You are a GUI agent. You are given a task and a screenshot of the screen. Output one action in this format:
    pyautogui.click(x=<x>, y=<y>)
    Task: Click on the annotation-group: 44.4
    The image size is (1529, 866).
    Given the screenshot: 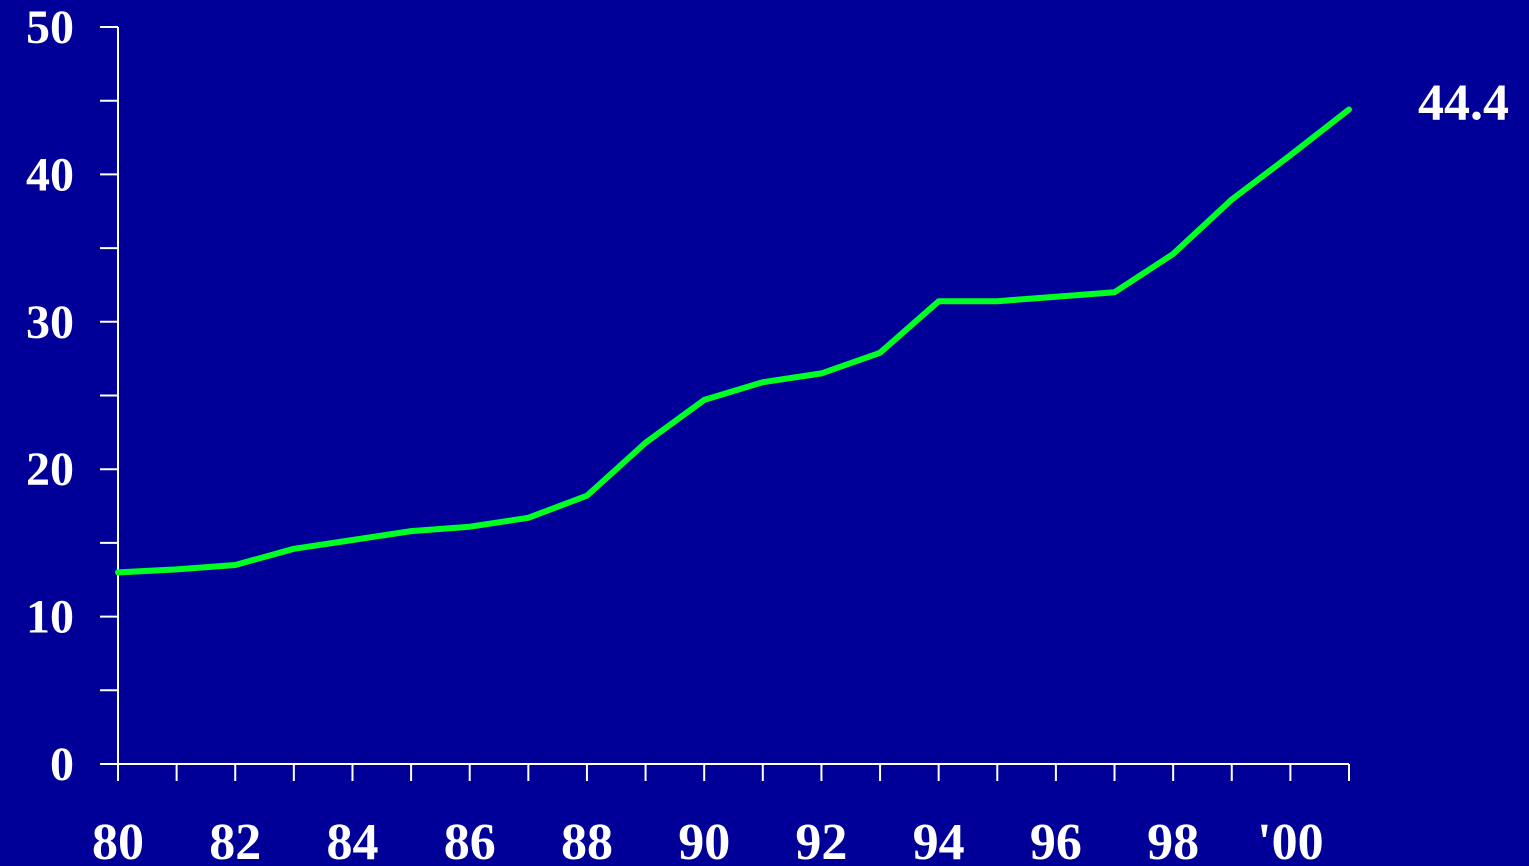 What is the action you would take?
    pyautogui.click(x=1463, y=103)
    